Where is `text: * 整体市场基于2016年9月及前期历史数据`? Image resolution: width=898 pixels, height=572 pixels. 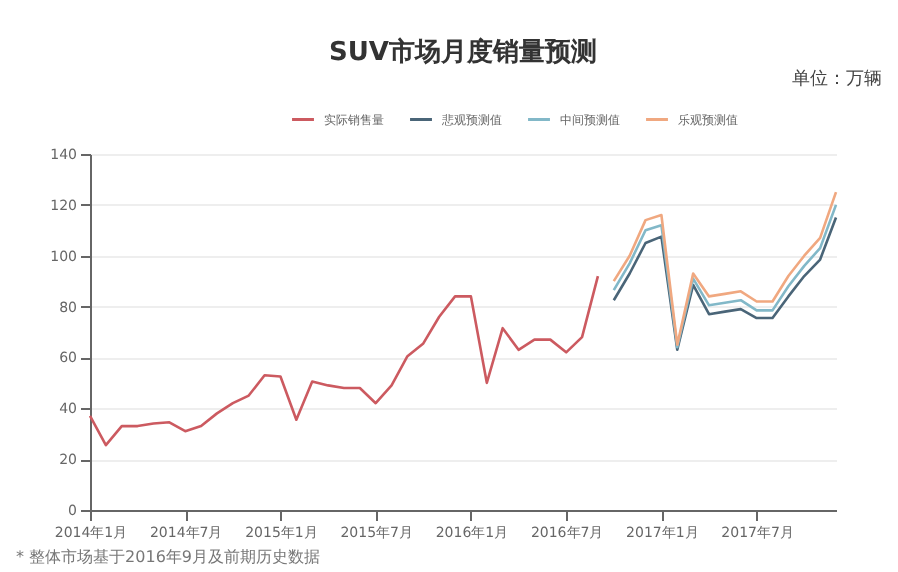 text: * 整体市场基于2016年9月及前期历史数据 is located at coordinates (168, 557).